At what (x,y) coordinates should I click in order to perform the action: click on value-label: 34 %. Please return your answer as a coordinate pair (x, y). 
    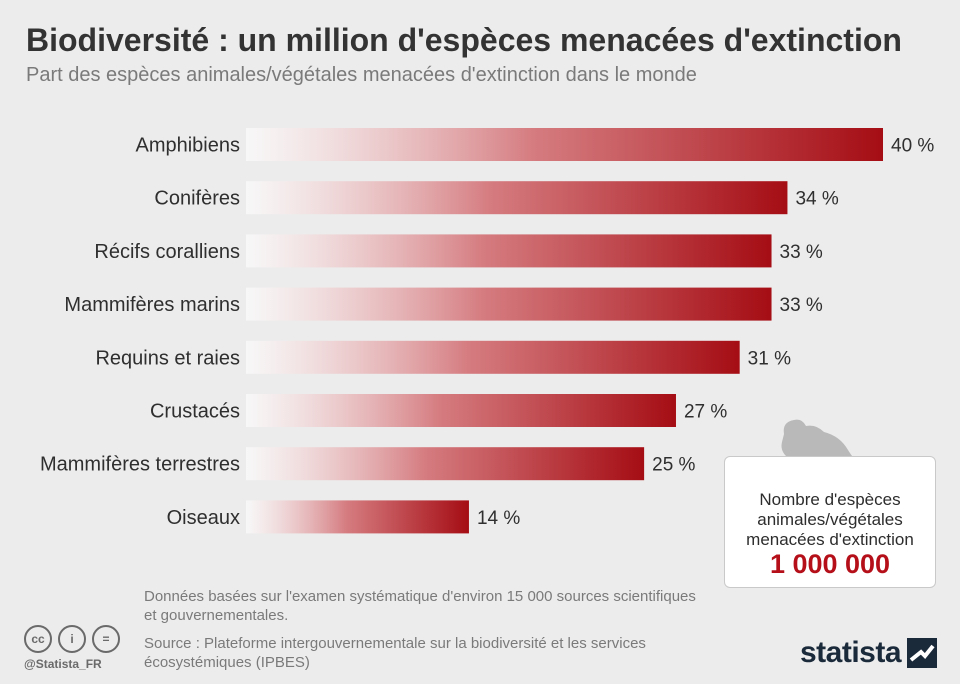
    Looking at the image, I should click on (816, 199).